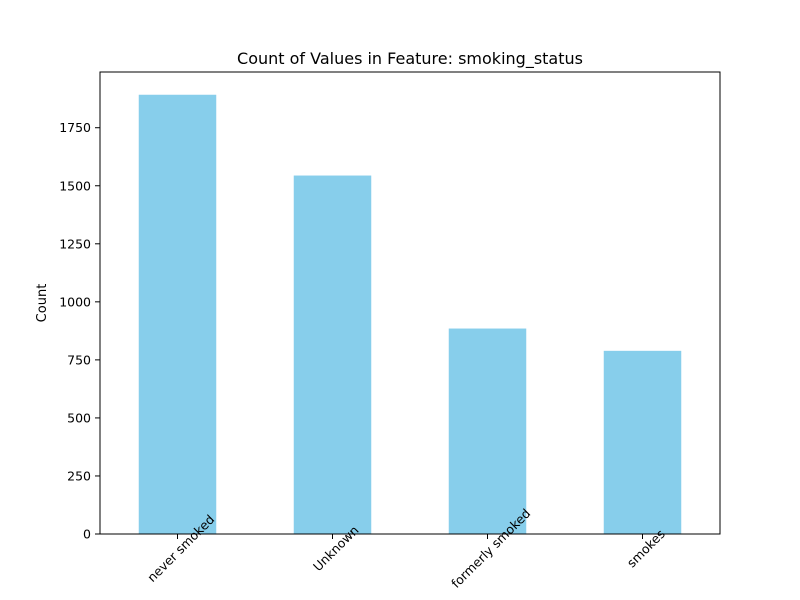 This screenshot has width=800, height=600. I want to click on y-axis-label: Count, so click(42, 303).